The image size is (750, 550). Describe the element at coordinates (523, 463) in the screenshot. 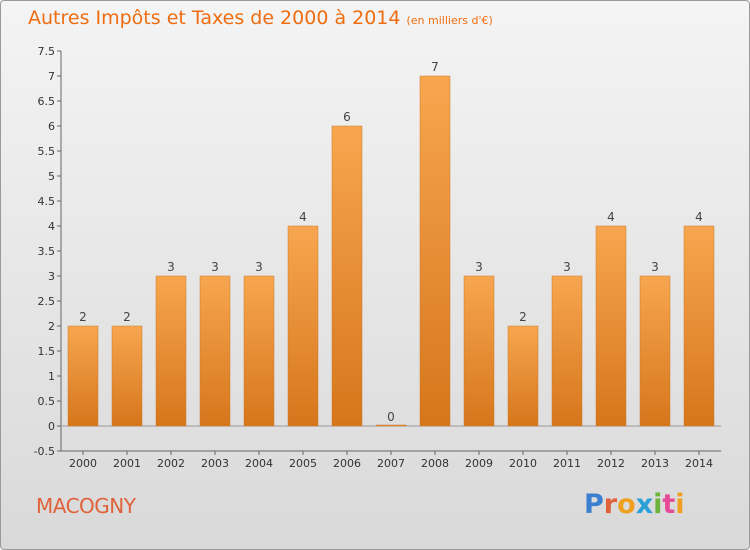

I see `x-tick-label: 2010` at that location.